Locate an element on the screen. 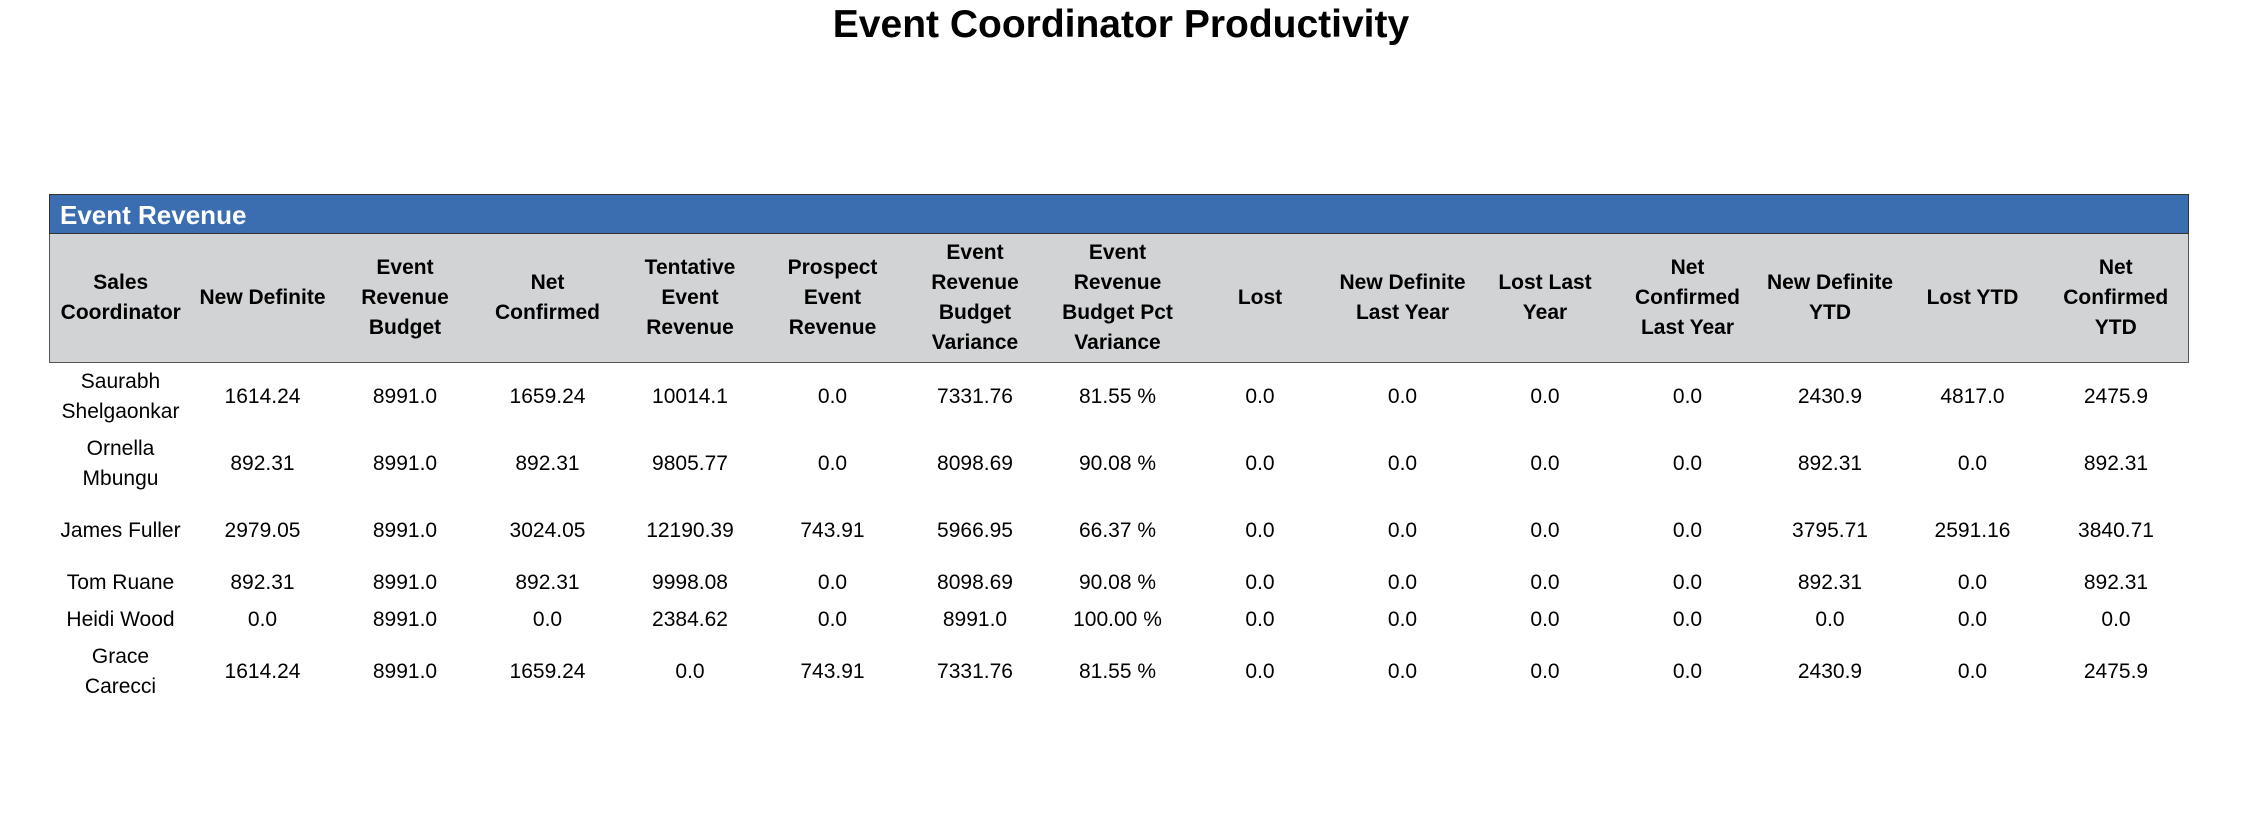  cell-lost-ytd: 4817.0 is located at coordinates (1972, 396).